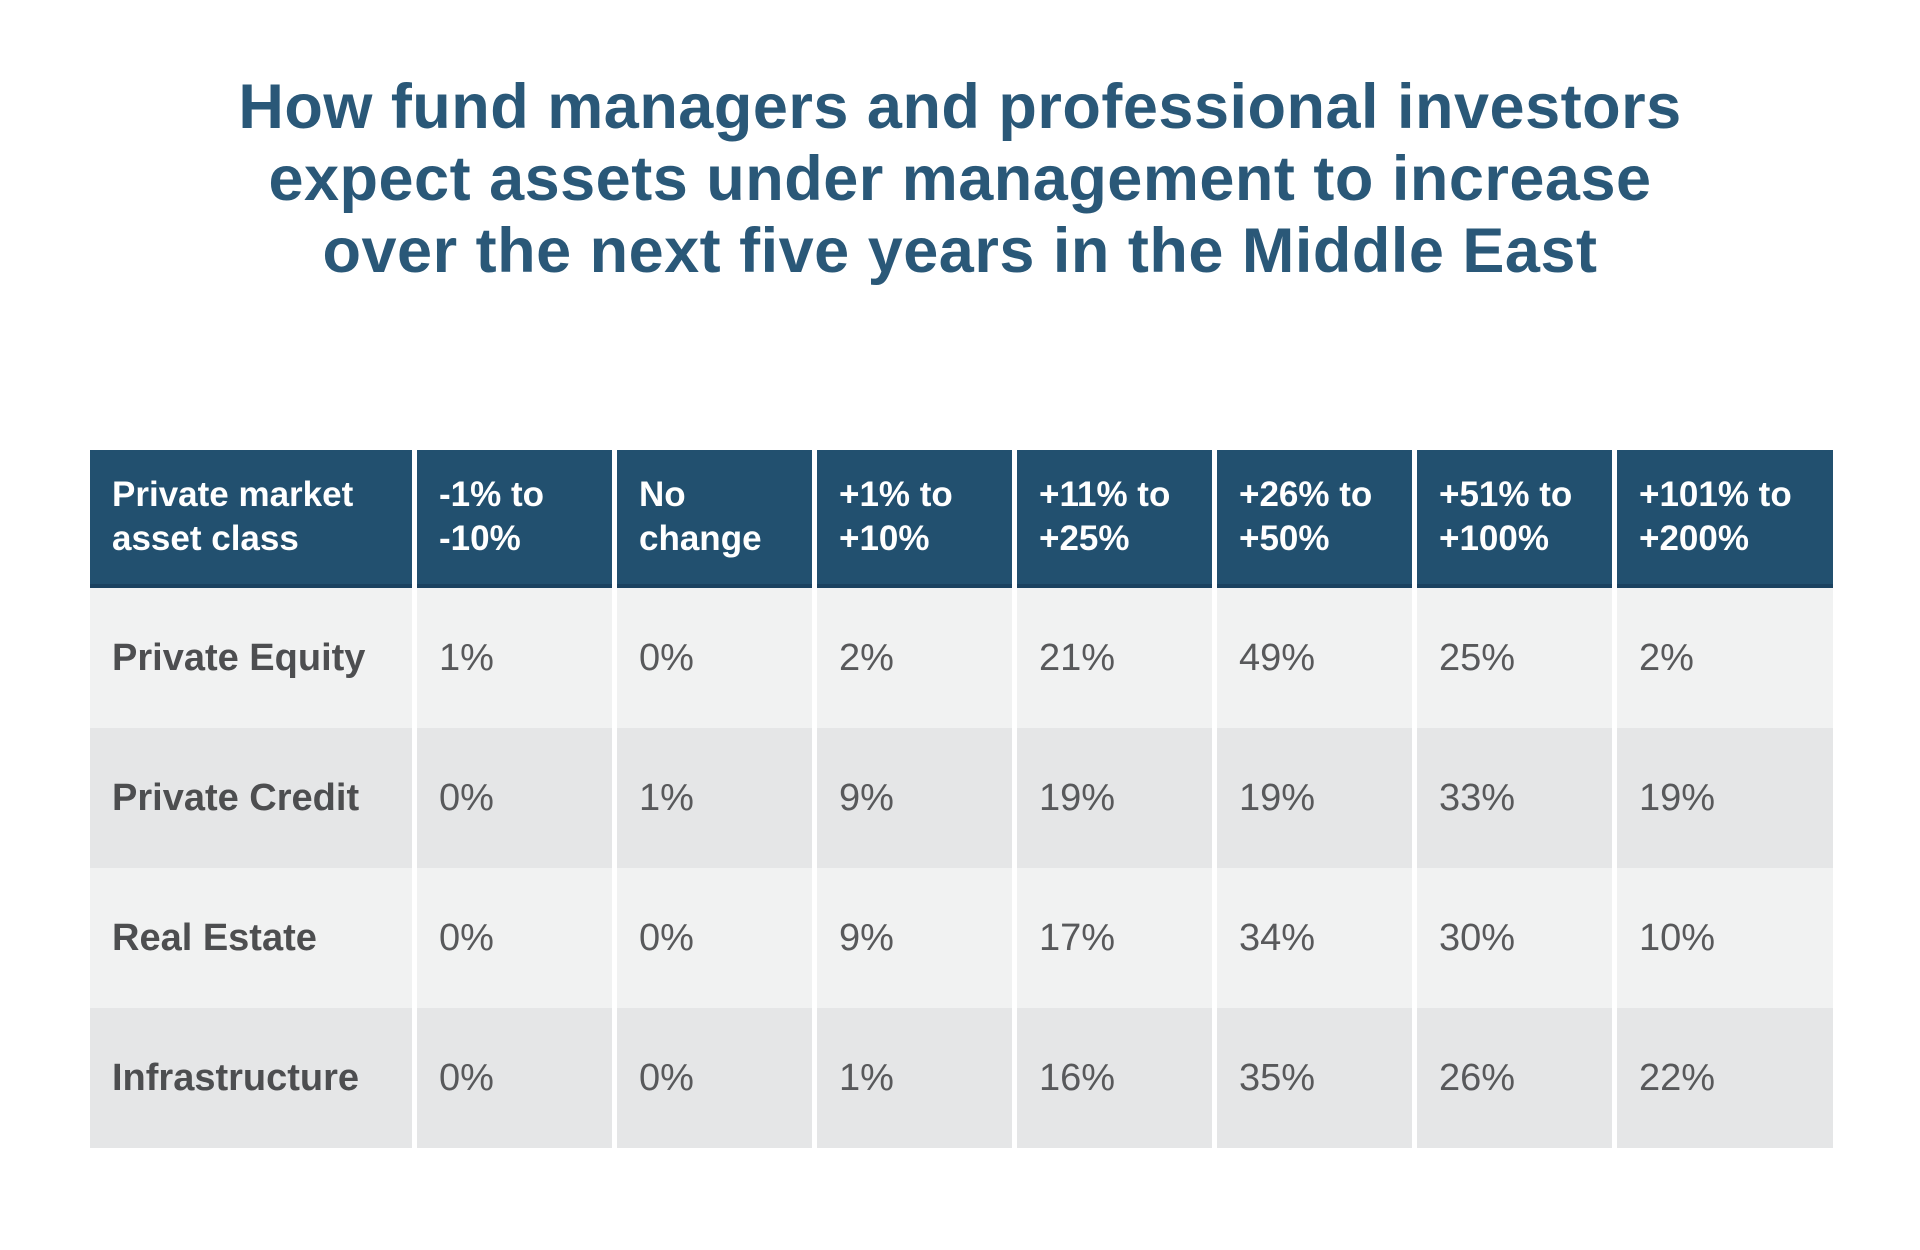 This screenshot has width=1920, height=1250. Describe the element at coordinates (714, 519) in the screenshot. I see `column-header-no-change: No change` at that location.